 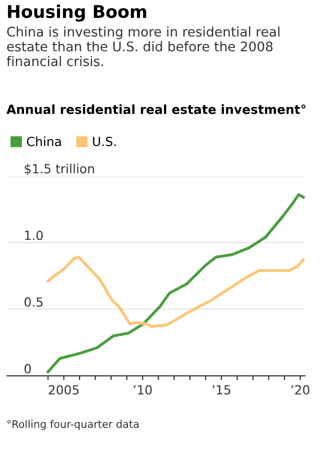 What do you see at coordinates (33, 302) in the screenshot?
I see `y-tick-label: 0.5` at bounding box center [33, 302].